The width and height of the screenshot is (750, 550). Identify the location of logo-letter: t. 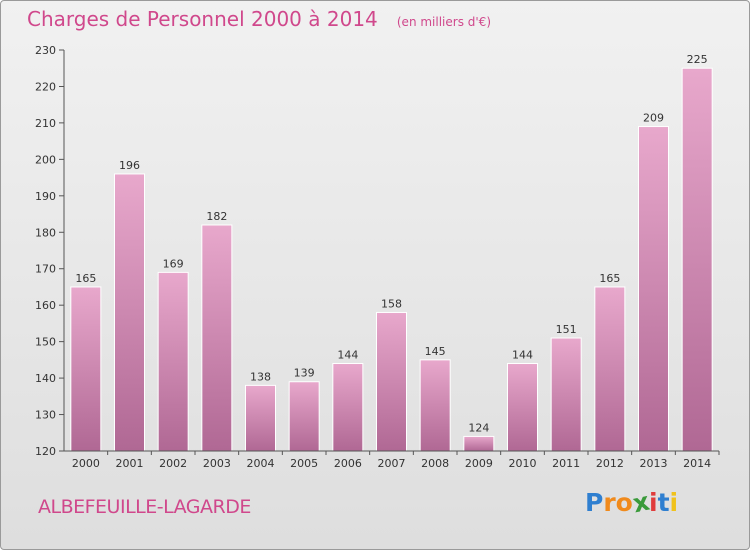
(663, 502).